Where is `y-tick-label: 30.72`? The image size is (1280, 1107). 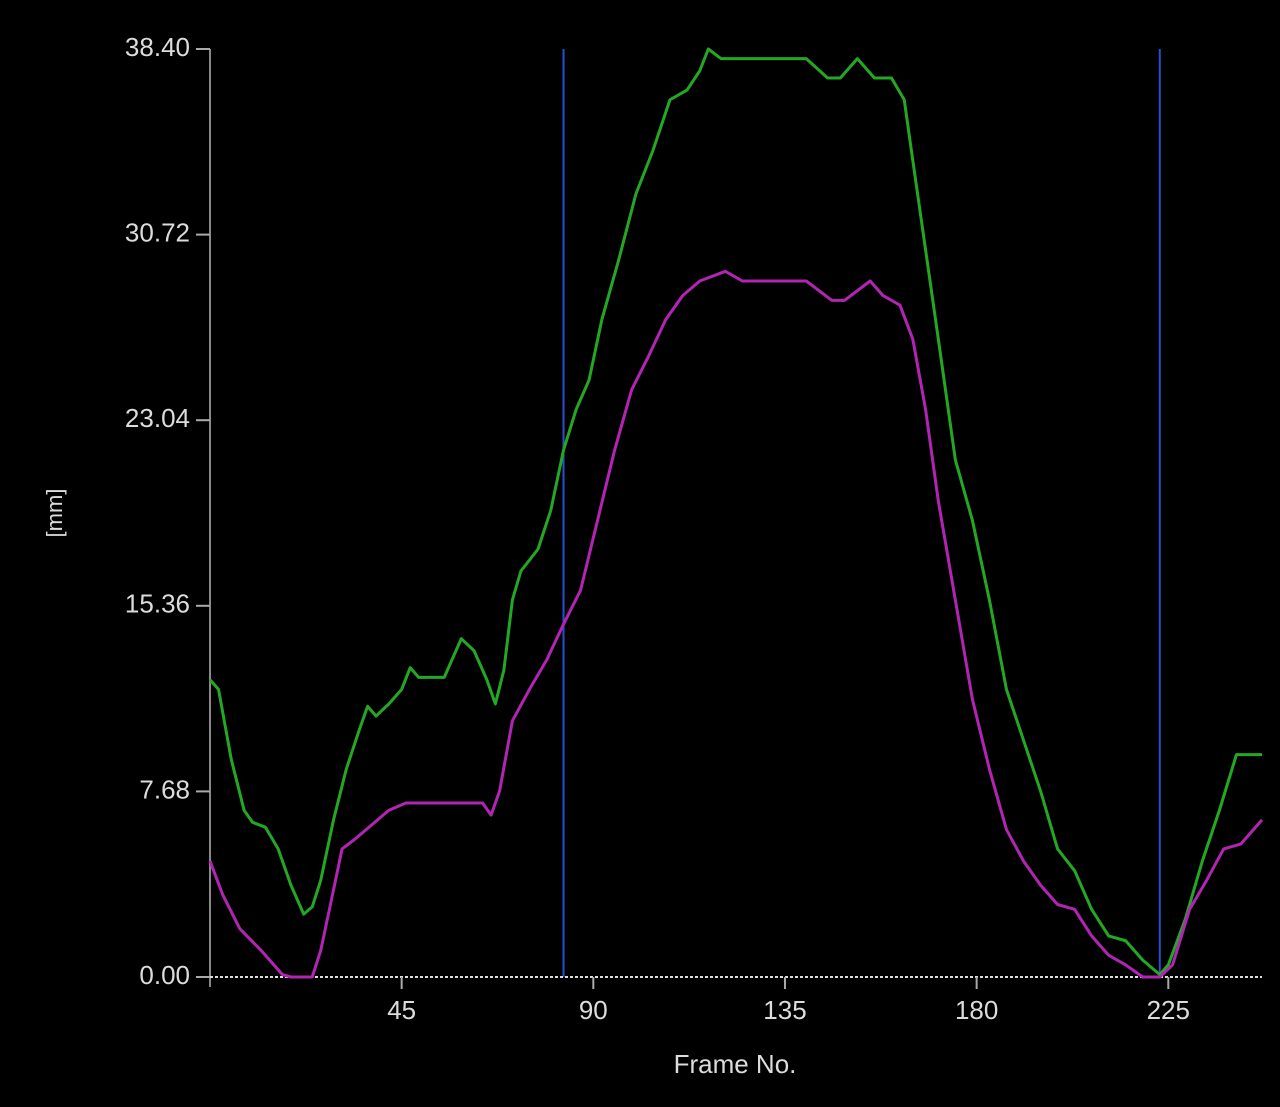
y-tick-label: 30.72 is located at coordinates (157, 232).